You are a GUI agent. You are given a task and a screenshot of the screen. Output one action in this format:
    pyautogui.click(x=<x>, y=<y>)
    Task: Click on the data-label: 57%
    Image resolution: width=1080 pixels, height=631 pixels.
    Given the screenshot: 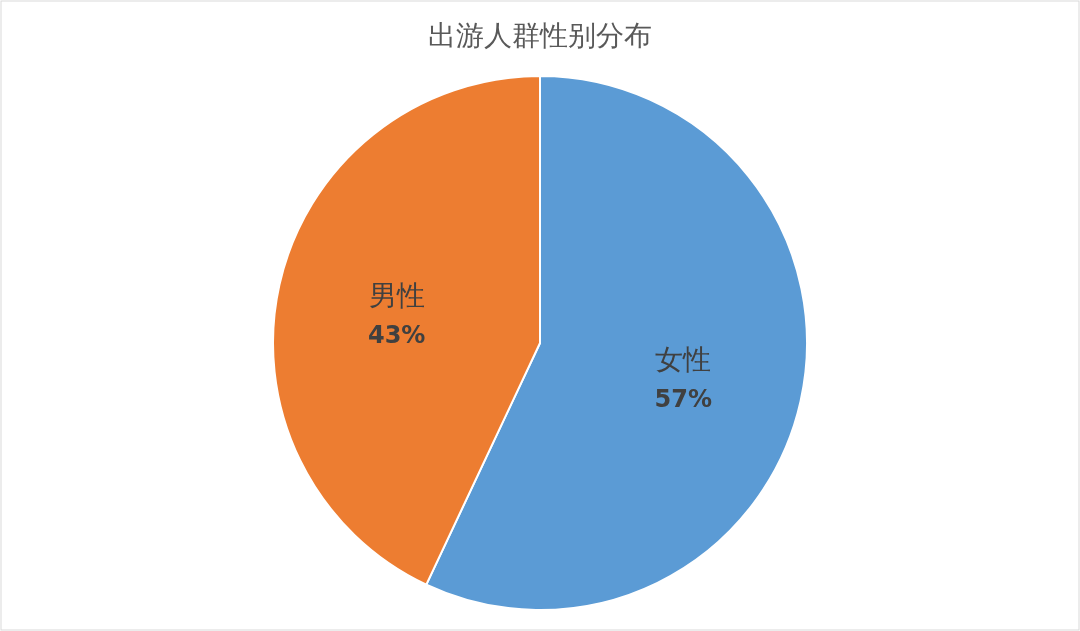 What is the action you would take?
    pyautogui.click(x=683, y=399)
    